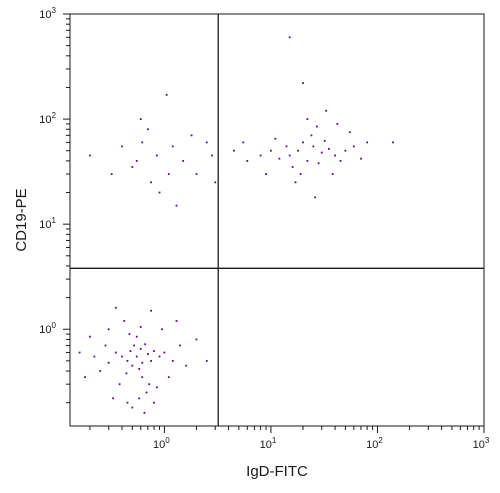  I want to click on x-axis-label: IgD-FITC, so click(277, 471).